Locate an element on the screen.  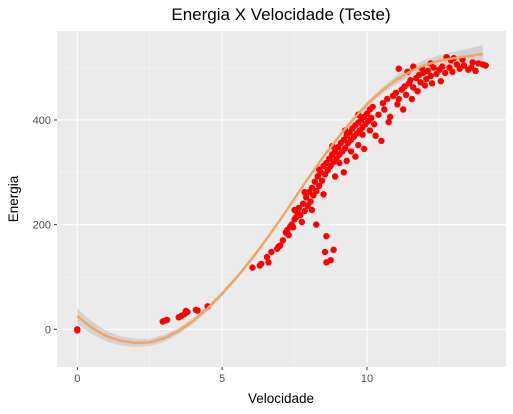
y-tick-label: 200 is located at coordinates (42, 226).